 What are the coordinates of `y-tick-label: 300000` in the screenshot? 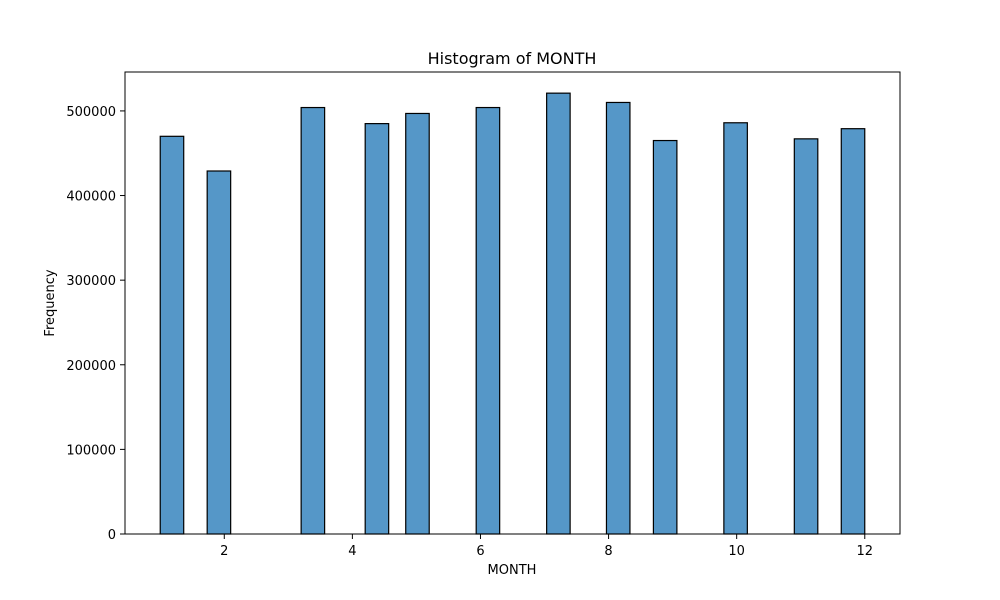 It's located at (91, 281).